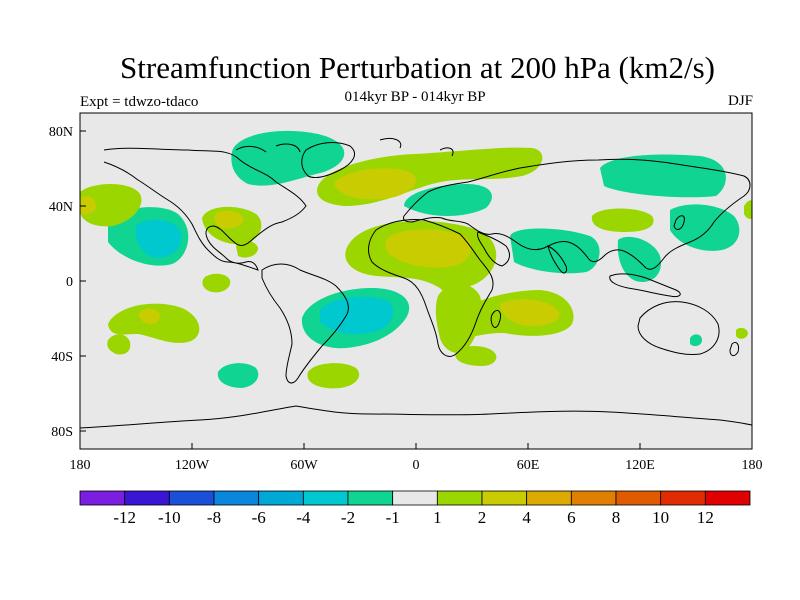 The width and height of the screenshot is (800, 600). What do you see at coordinates (192, 465) in the screenshot?
I see `x-tick-label: 120W` at bounding box center [192, 465].